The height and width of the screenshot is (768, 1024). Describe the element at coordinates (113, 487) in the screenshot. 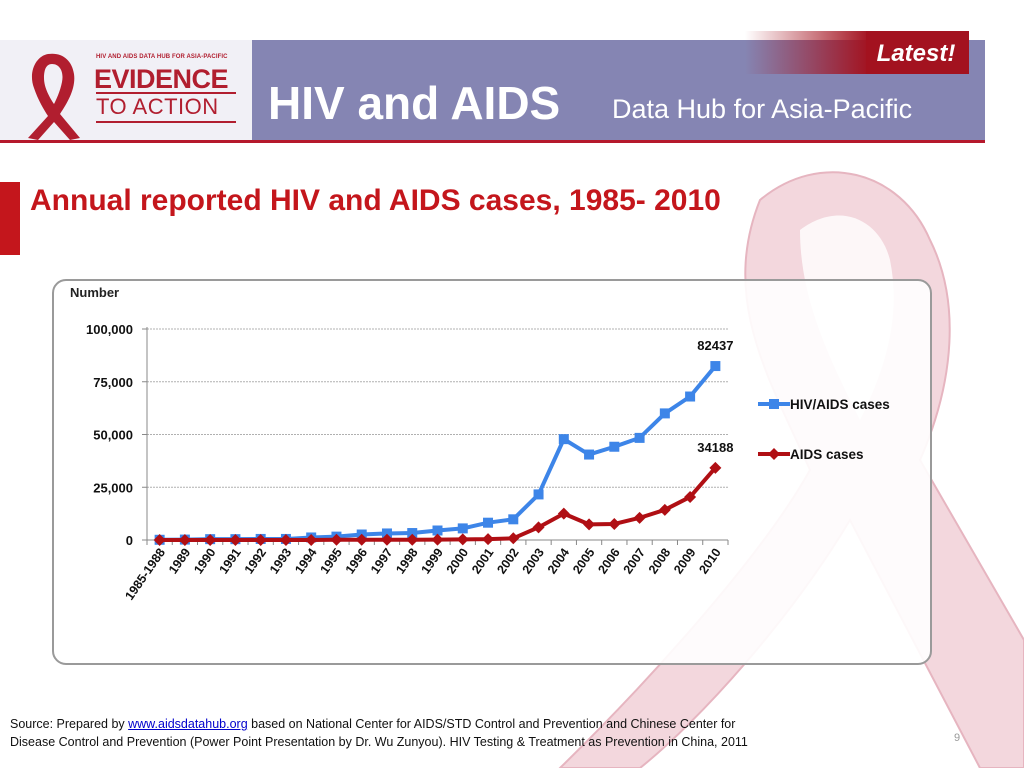

I see `y-tick-label: 25,000` at that location.